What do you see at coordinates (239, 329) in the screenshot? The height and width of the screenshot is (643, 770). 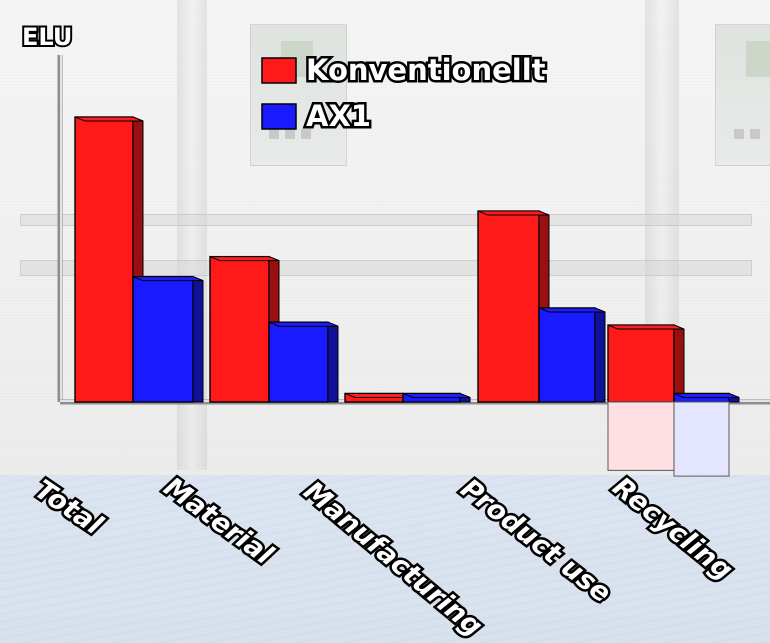 I see `konventionellt-bar-material` at bounding box center [239, 329].